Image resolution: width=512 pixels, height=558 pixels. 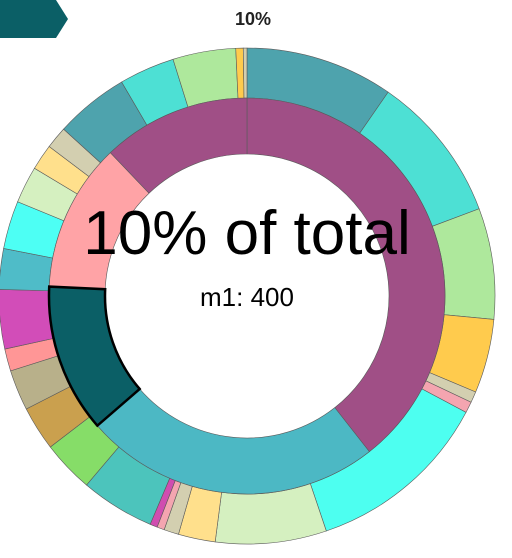 What do you see at coordinates (247, 233) in the screenshot?
I see `center-percent-label: 10% of total` at bounding box center [247, 233].